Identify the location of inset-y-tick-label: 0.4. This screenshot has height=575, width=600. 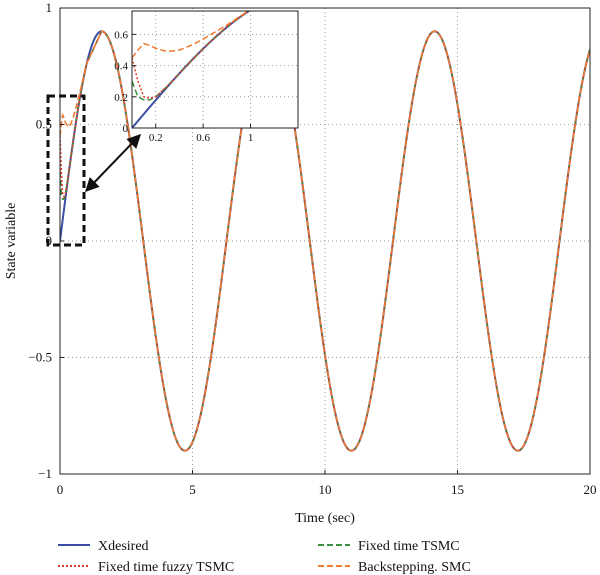
(121, 67).